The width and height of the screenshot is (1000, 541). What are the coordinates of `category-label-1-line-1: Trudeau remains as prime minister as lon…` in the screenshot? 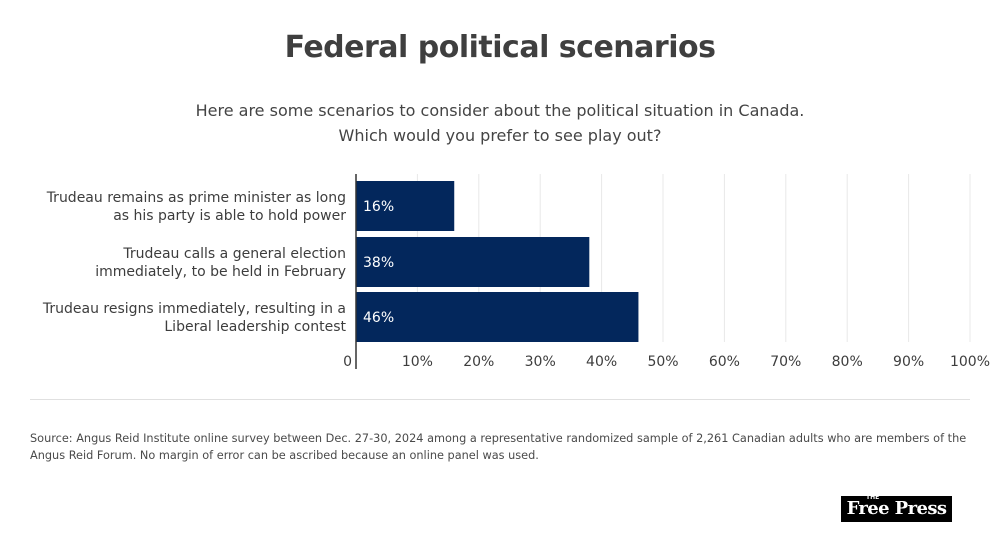 It's located at (196, 198).